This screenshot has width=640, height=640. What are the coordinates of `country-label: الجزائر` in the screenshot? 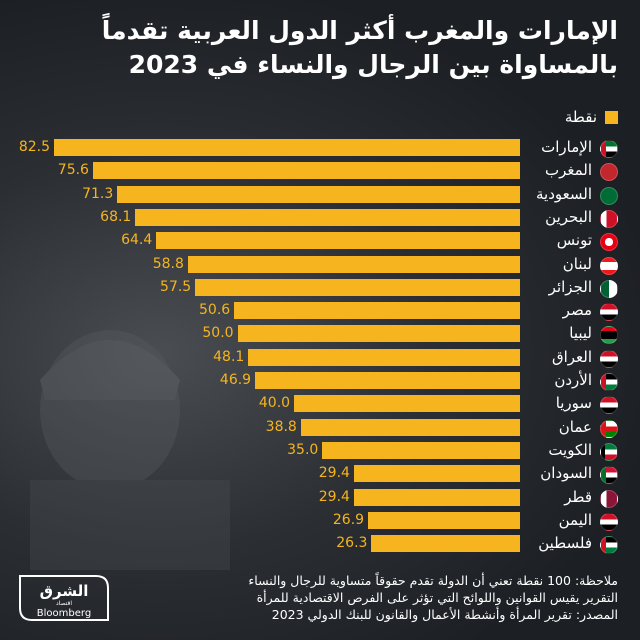 It's located at (570, 286).